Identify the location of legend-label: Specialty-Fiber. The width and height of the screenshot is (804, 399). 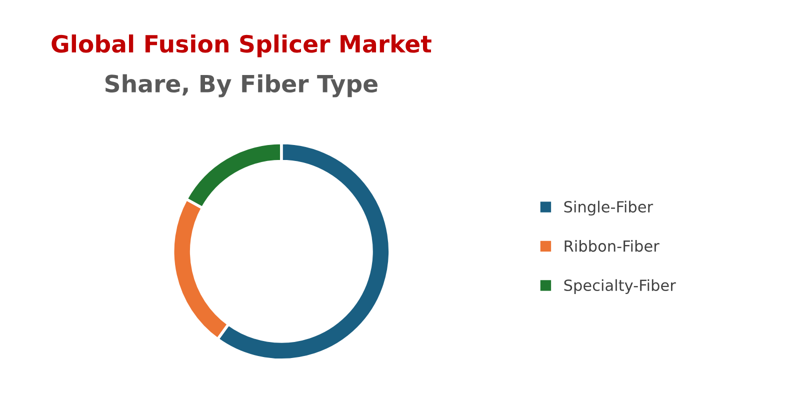
(620, 286).